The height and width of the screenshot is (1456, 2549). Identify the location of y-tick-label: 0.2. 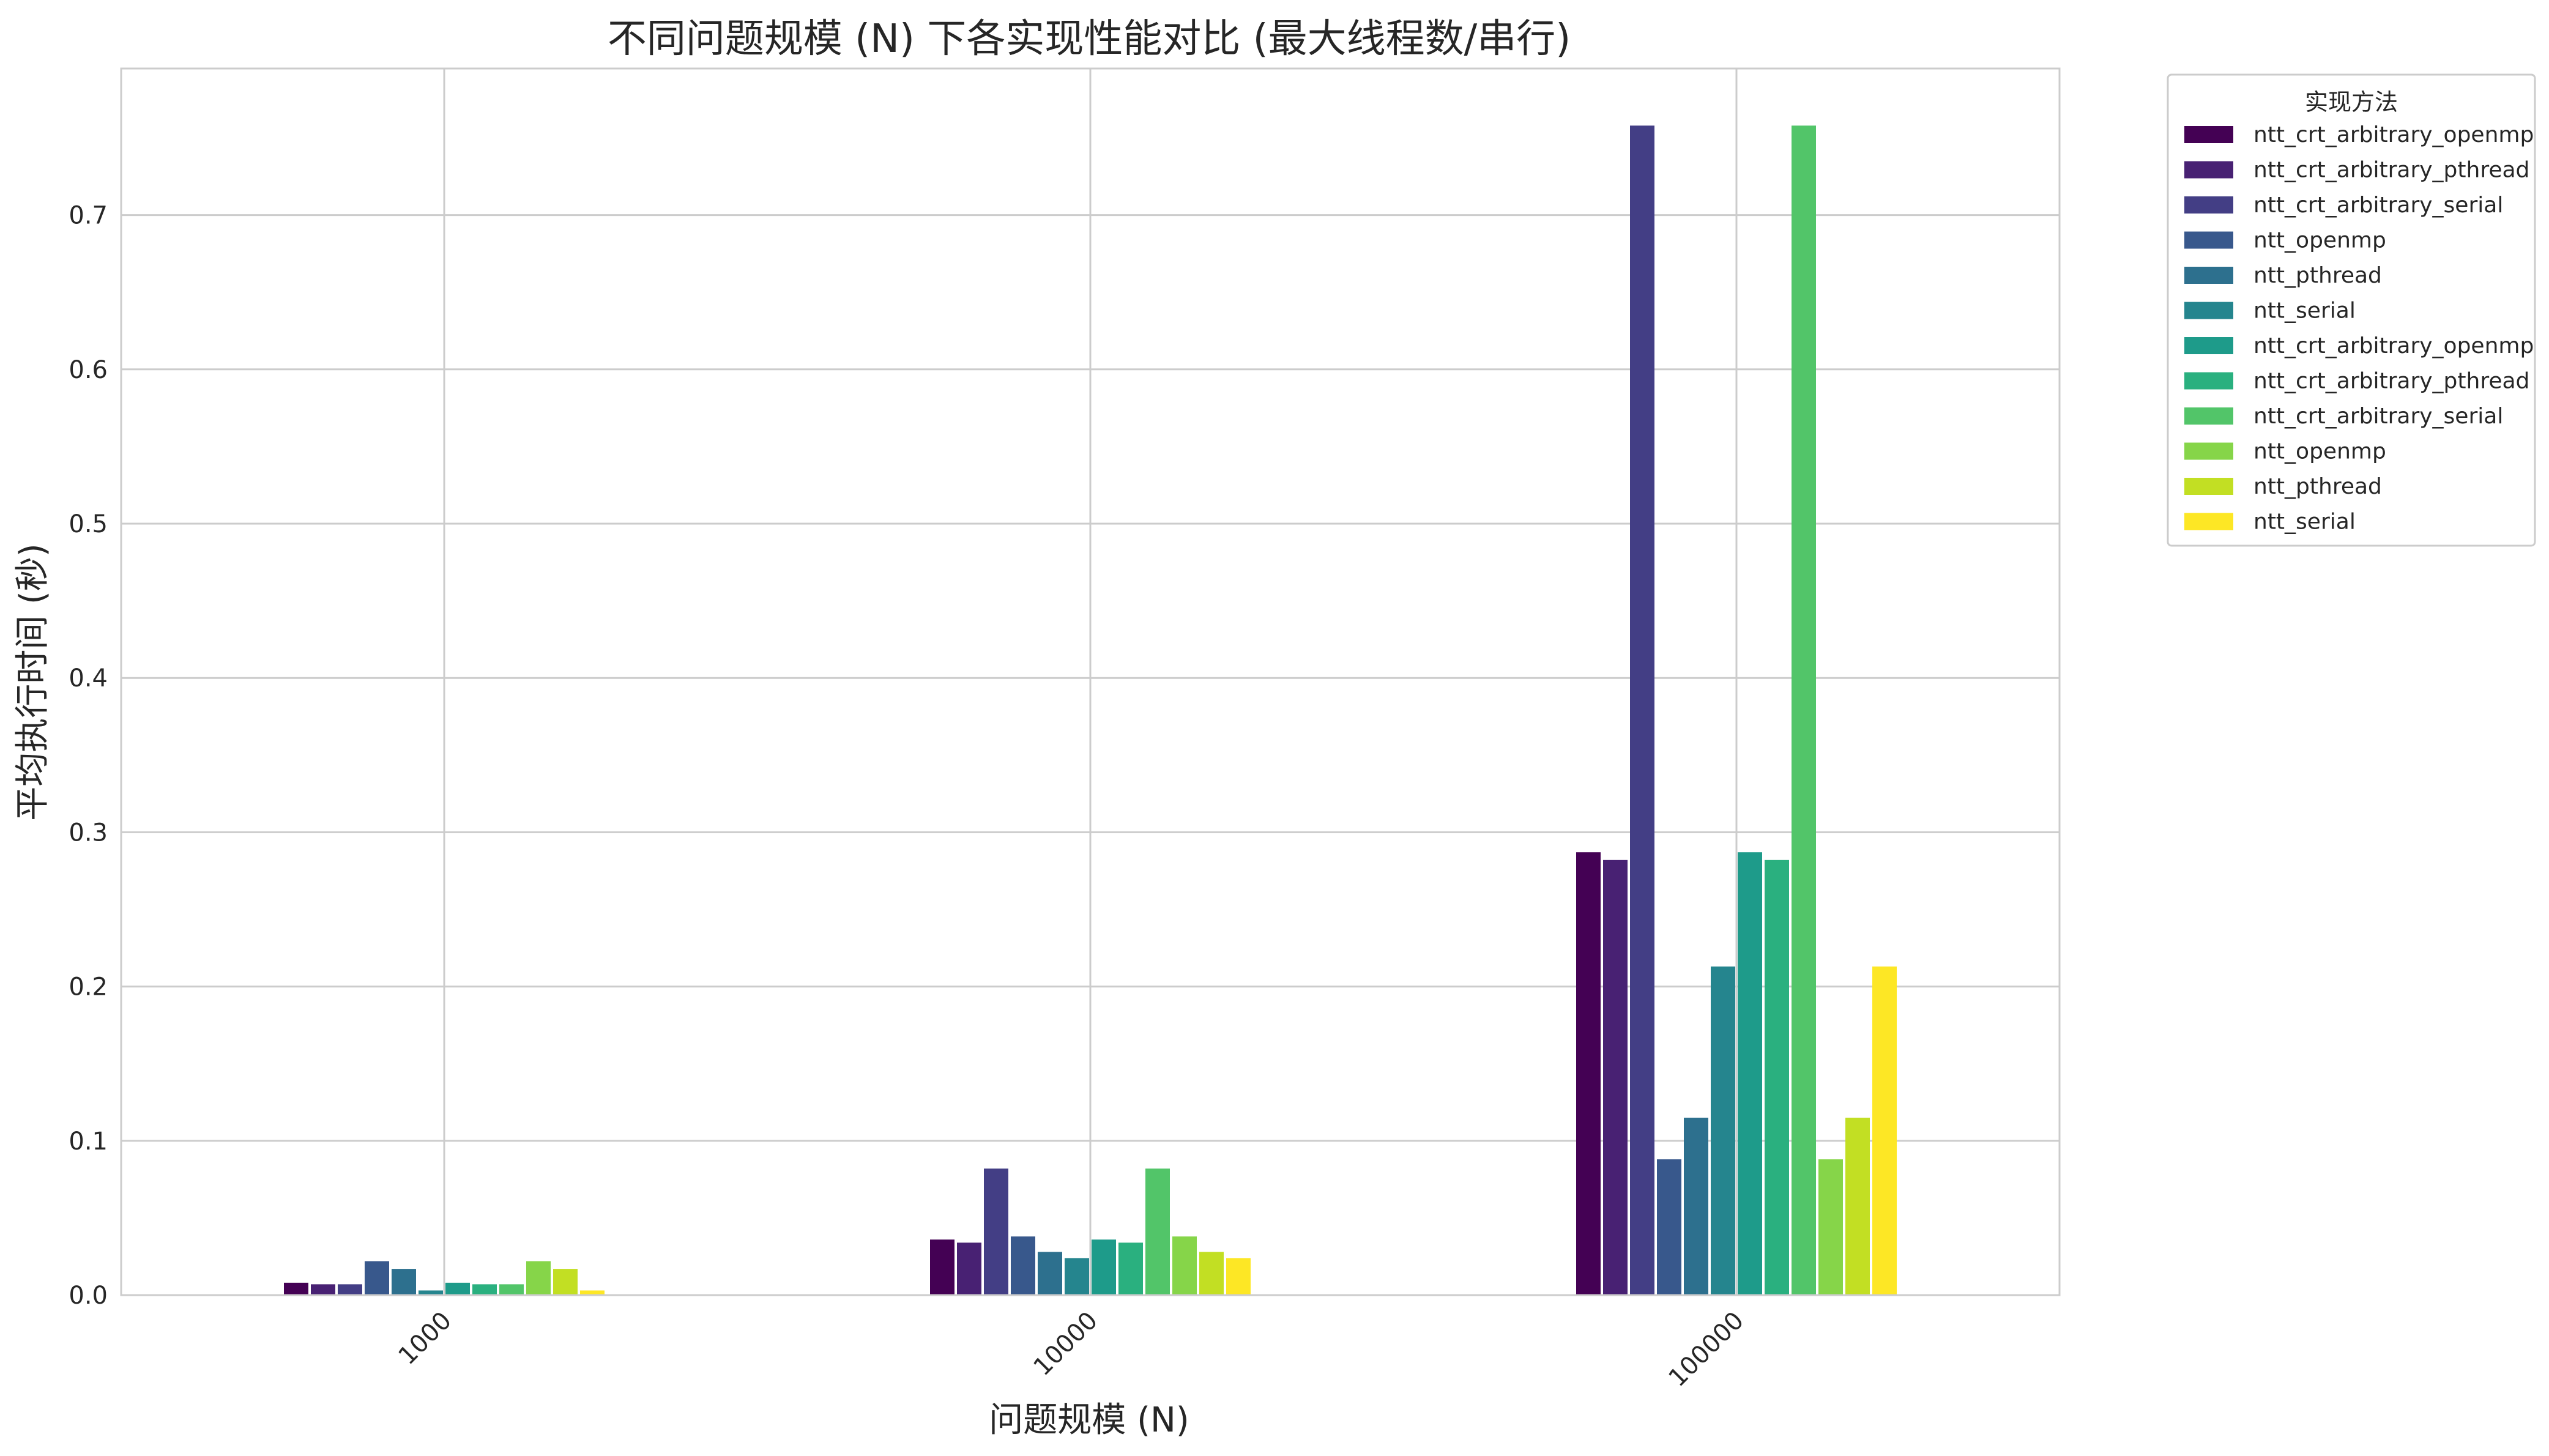
(88, 987).